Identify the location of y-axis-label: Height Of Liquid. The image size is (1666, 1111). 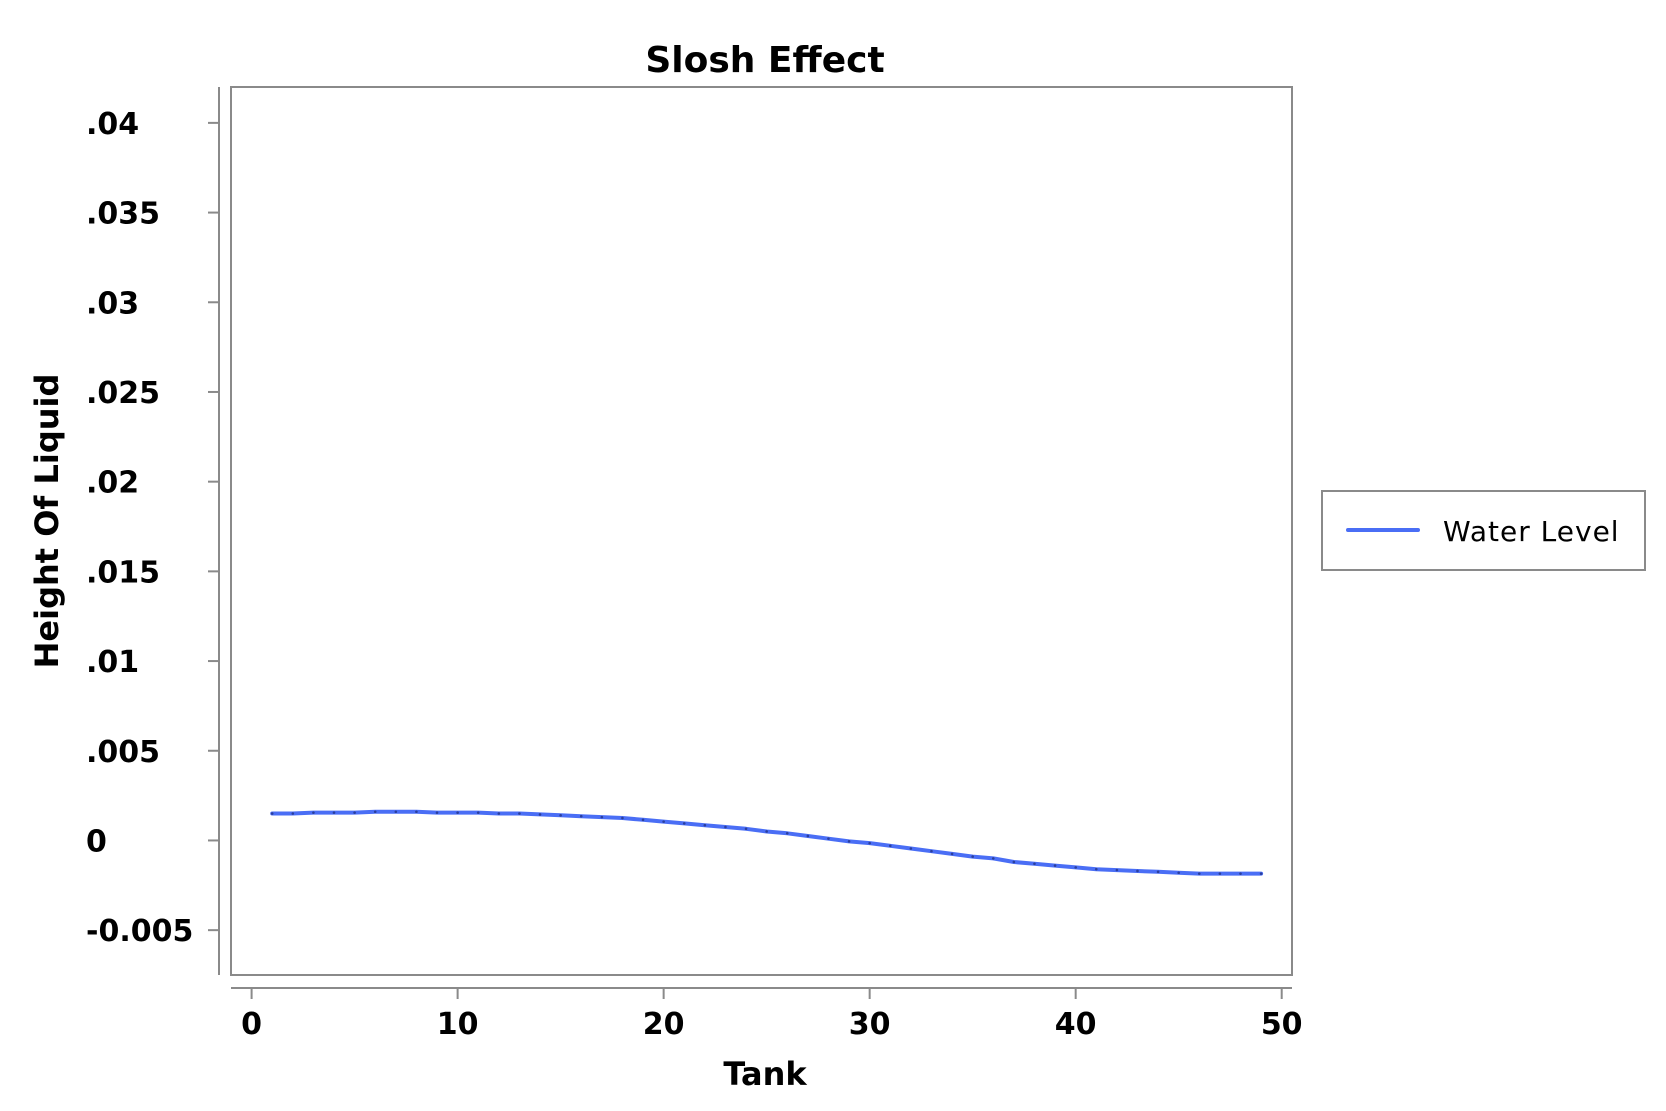
(47, 521).